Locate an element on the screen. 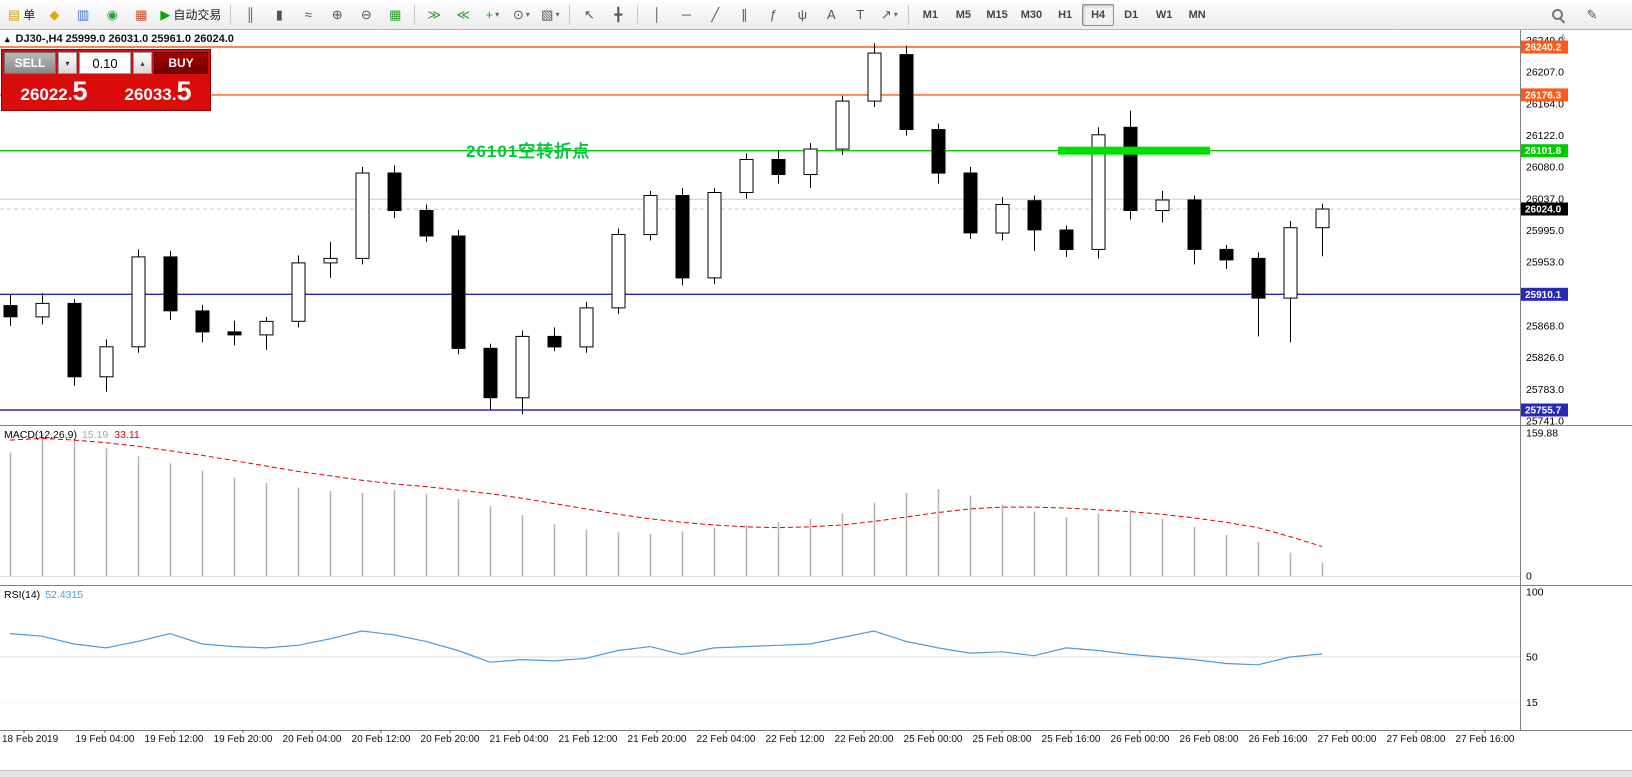 The width and height of the screenshot is (1632, 777). zoom-in-icon-glyph: ⊕ is located at coordinates (337, 14).